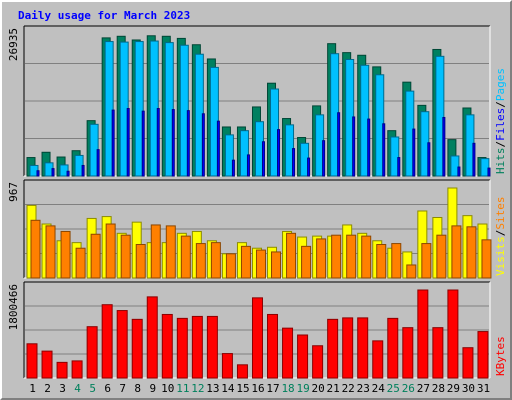 This screenshot has height=400, width=512. I want to click on x-tick-label-day-29: 29, so click(453, 388).